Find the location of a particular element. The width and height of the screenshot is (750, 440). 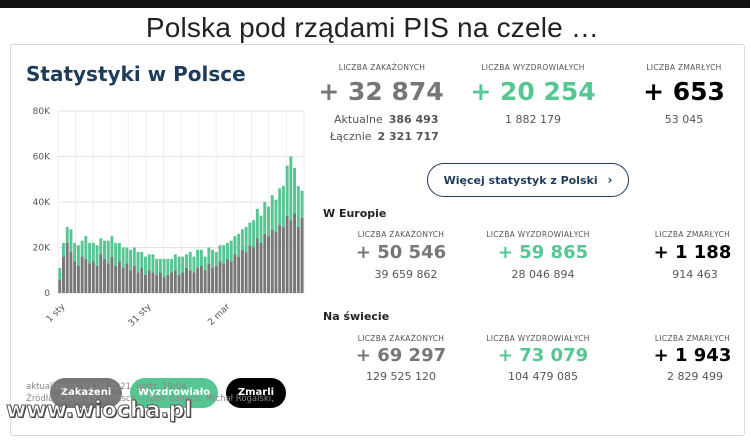

y-tick-label: 60K is located at coordinates (42, 158).